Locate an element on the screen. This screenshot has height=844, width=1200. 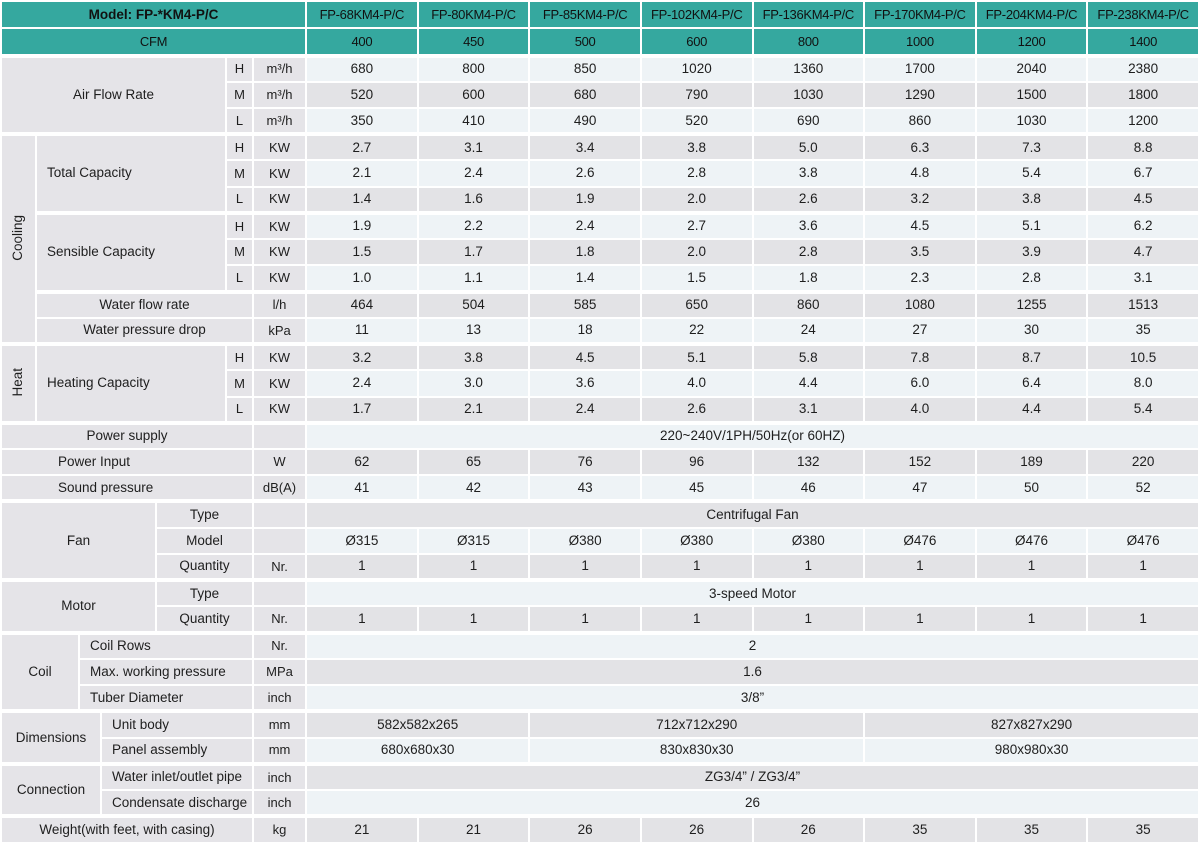
data-cell: 21 is located at coordinates (362, 829).